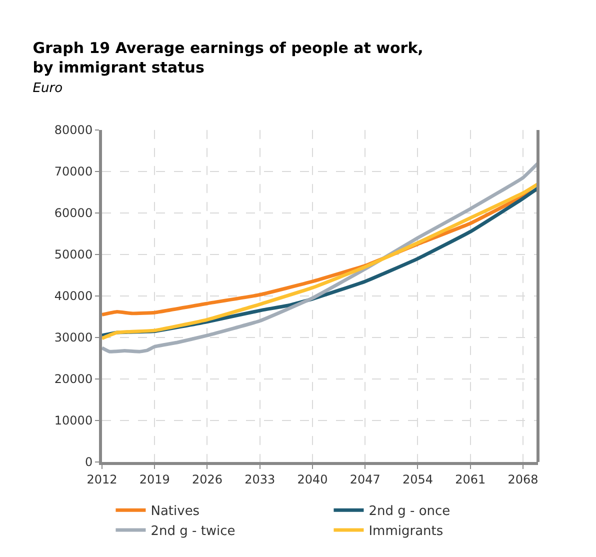 This screenshot has width=596, height=557. I want to click on x-tick-label: 2040, so click(312, 479).